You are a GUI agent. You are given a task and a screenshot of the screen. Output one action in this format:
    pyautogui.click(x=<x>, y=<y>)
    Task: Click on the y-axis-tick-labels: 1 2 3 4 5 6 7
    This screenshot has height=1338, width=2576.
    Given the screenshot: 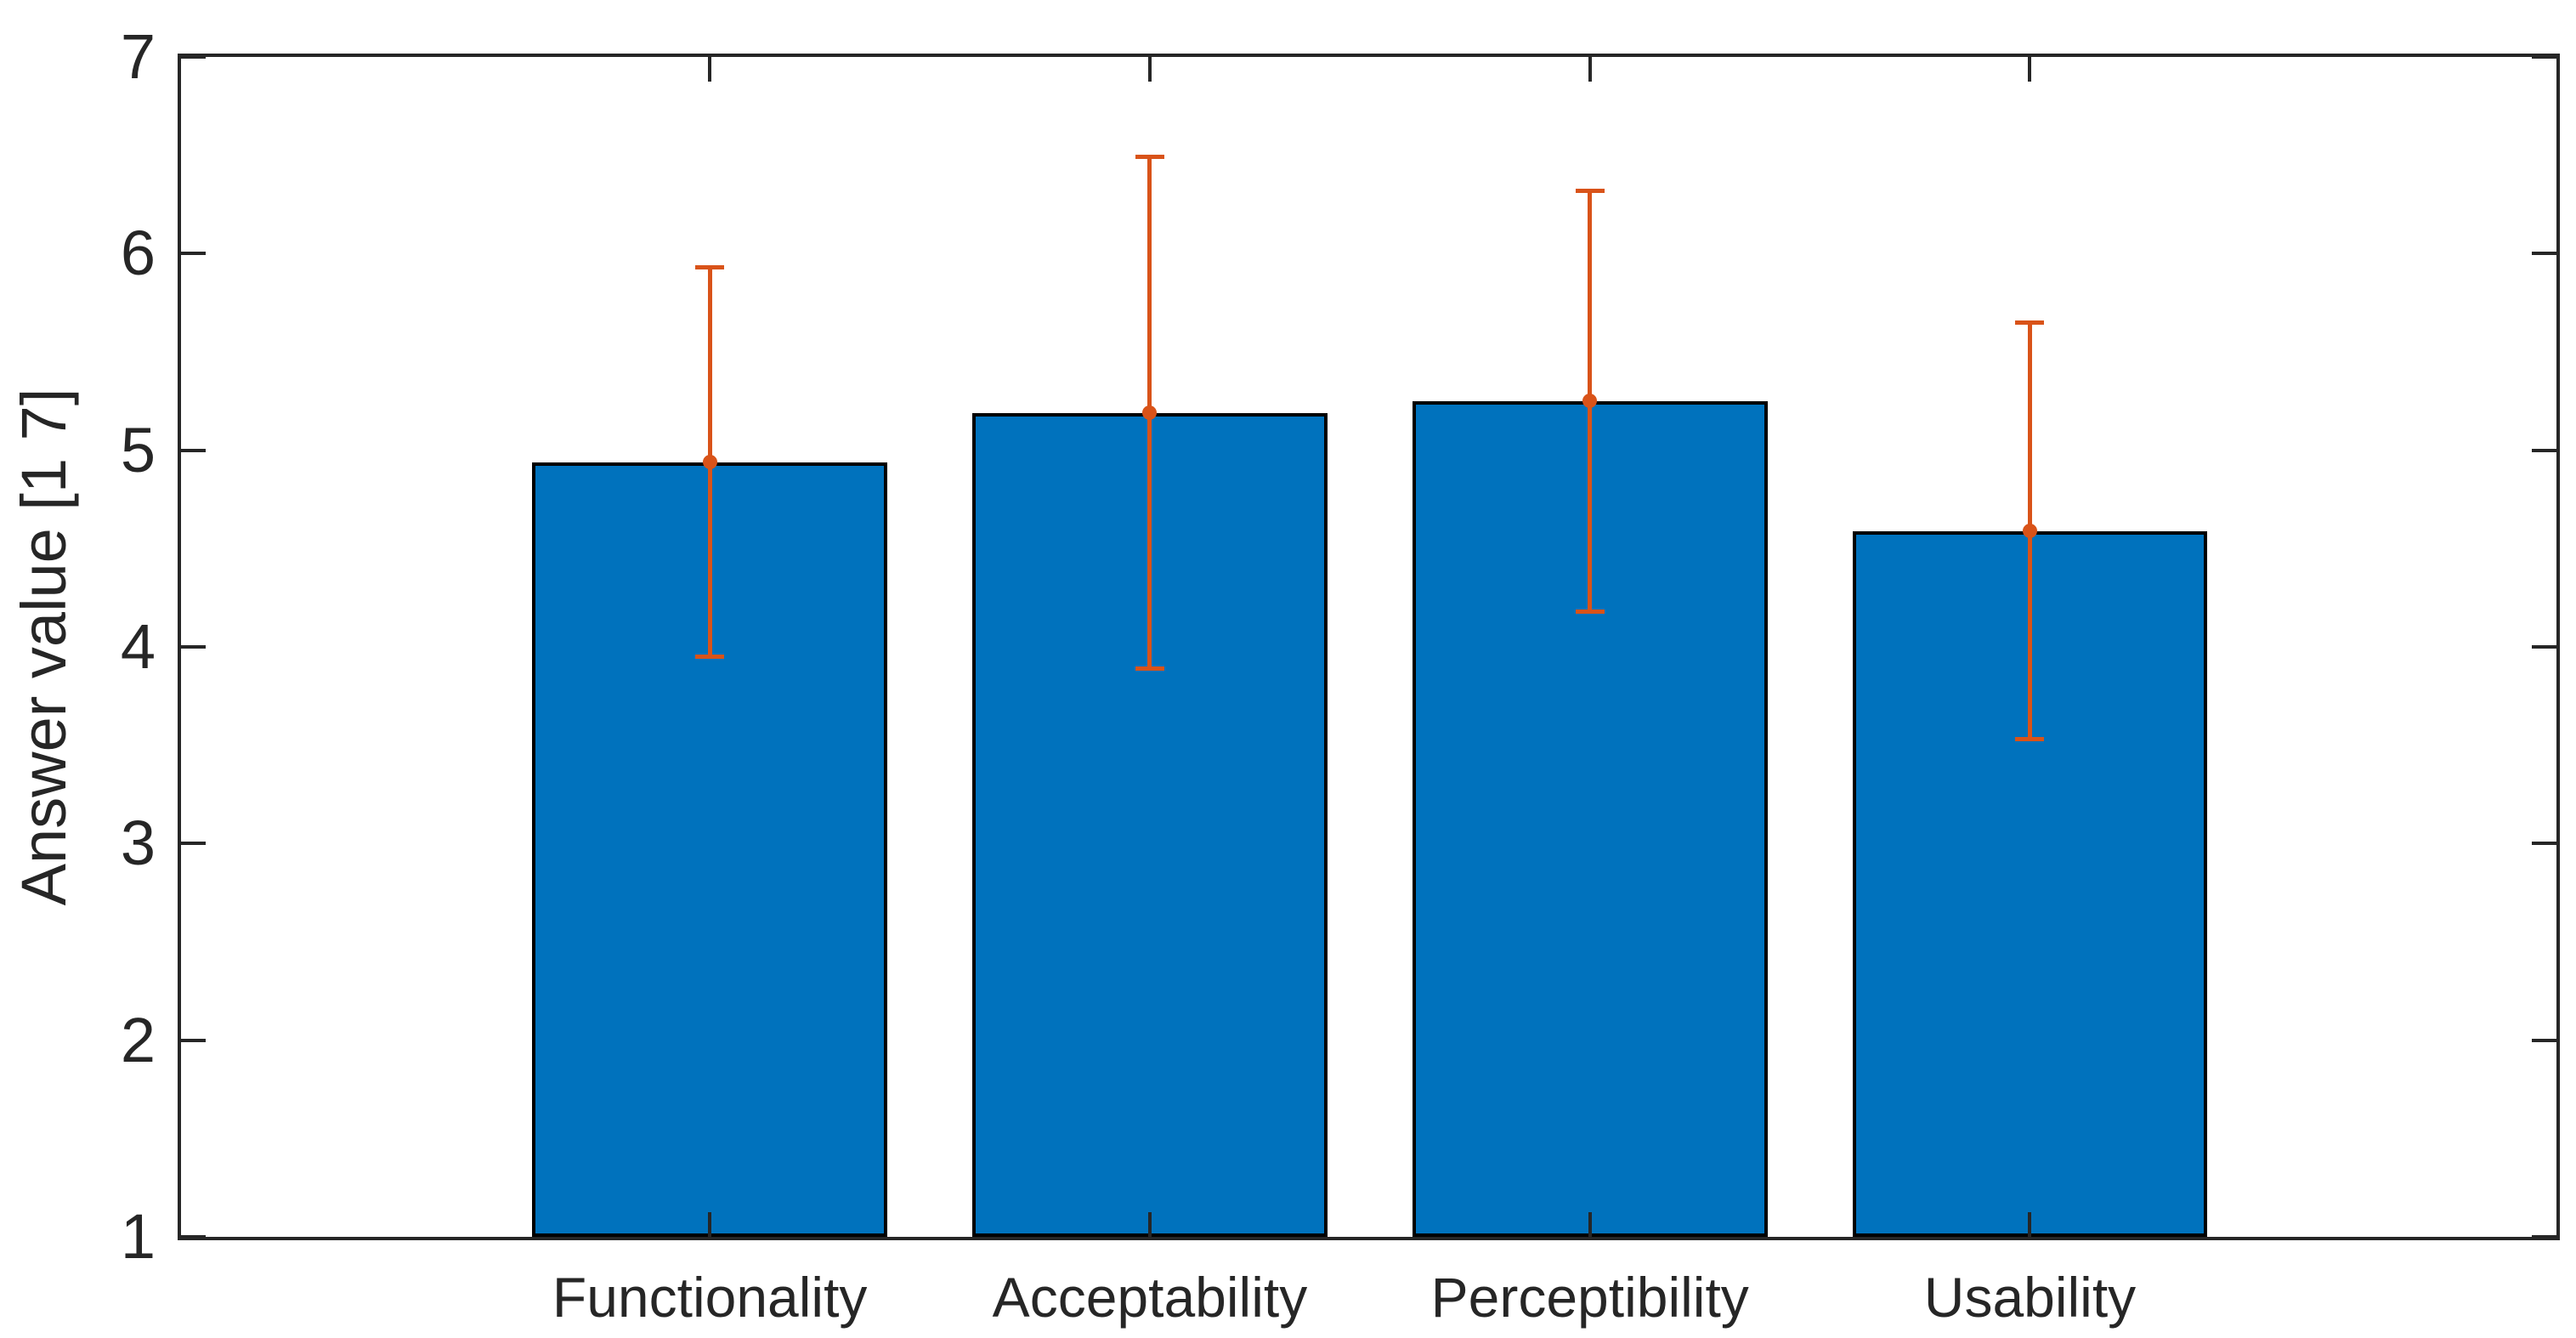 What is the action you would take?
    pyautogui.click(x=89, y=669)
    